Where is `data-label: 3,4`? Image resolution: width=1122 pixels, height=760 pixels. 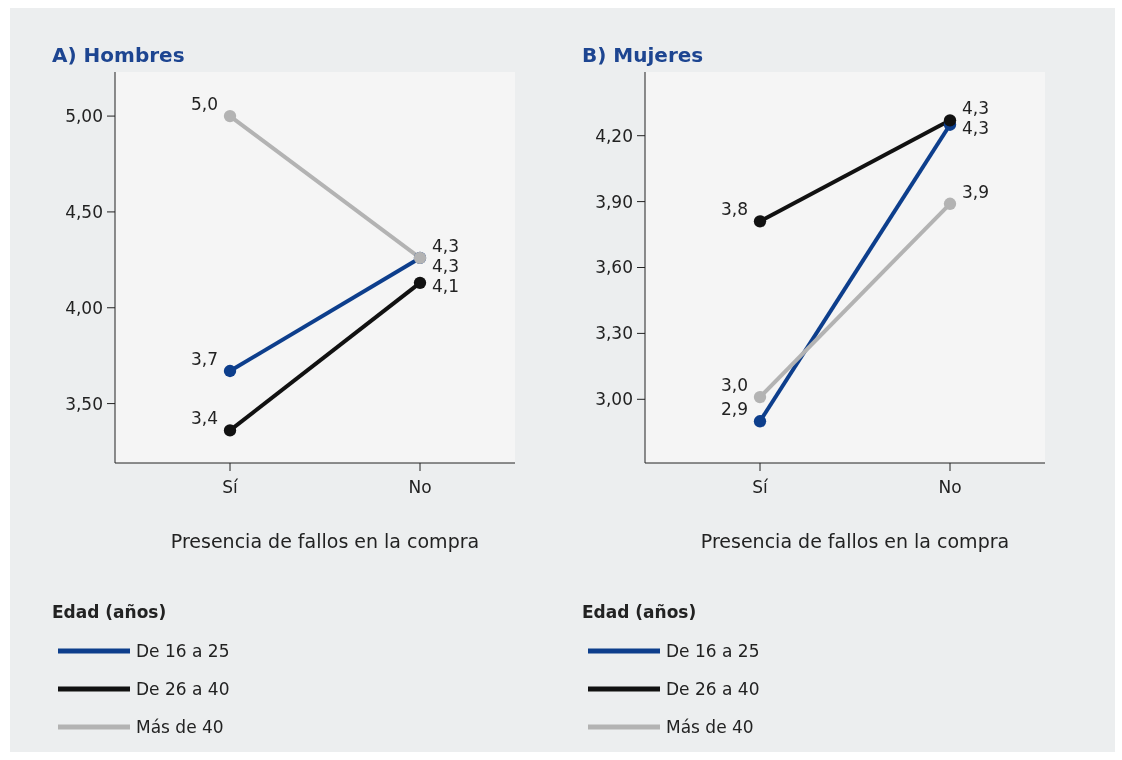
data-label: 3,4 is located at coordinates (204, 418).